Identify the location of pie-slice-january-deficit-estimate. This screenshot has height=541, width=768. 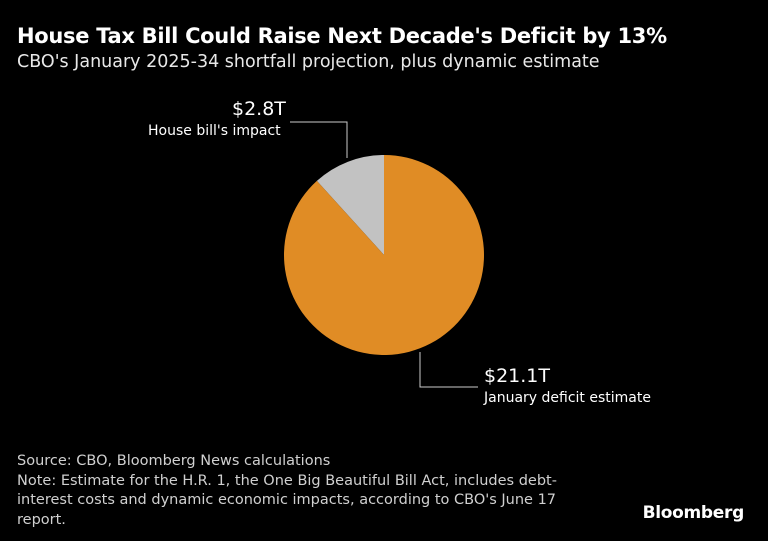
(384, 255).